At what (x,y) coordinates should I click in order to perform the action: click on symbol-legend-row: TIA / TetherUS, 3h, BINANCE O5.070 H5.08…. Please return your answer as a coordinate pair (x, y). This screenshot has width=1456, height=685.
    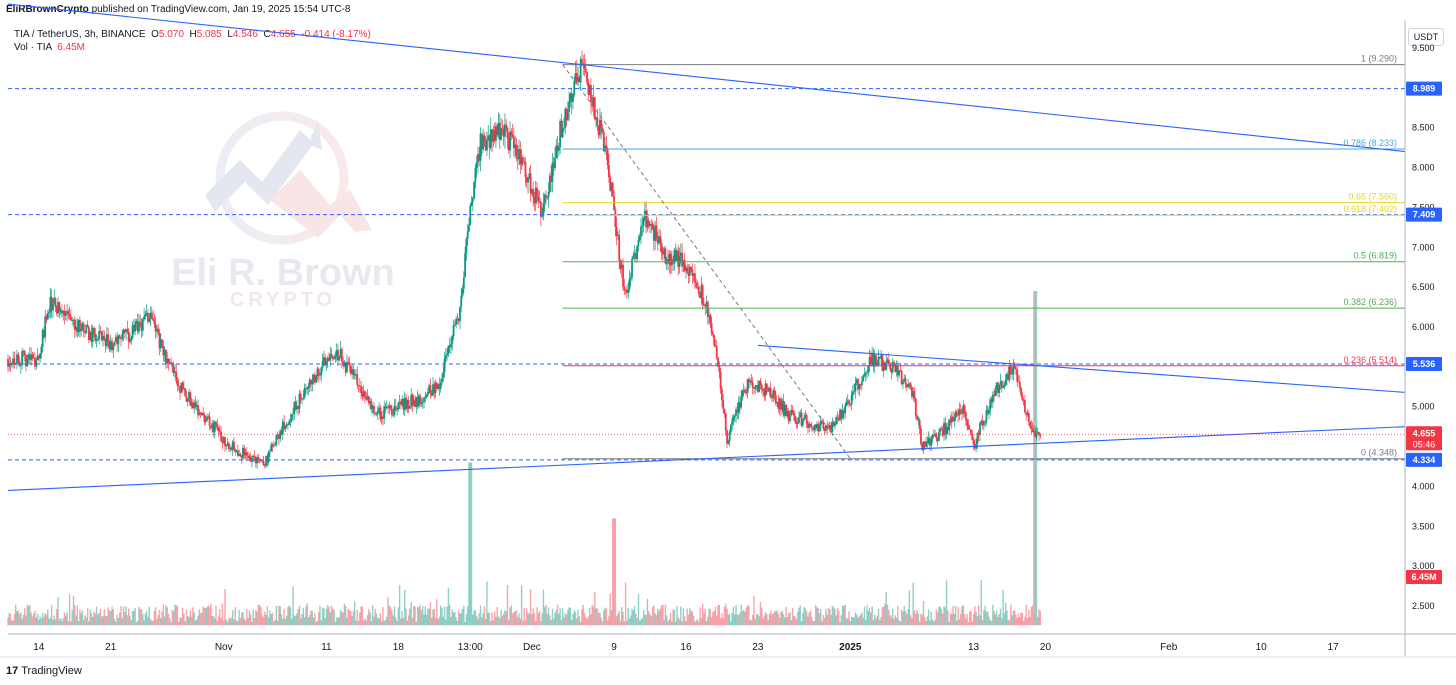
    Looking at the image, I should click on (192, 34).